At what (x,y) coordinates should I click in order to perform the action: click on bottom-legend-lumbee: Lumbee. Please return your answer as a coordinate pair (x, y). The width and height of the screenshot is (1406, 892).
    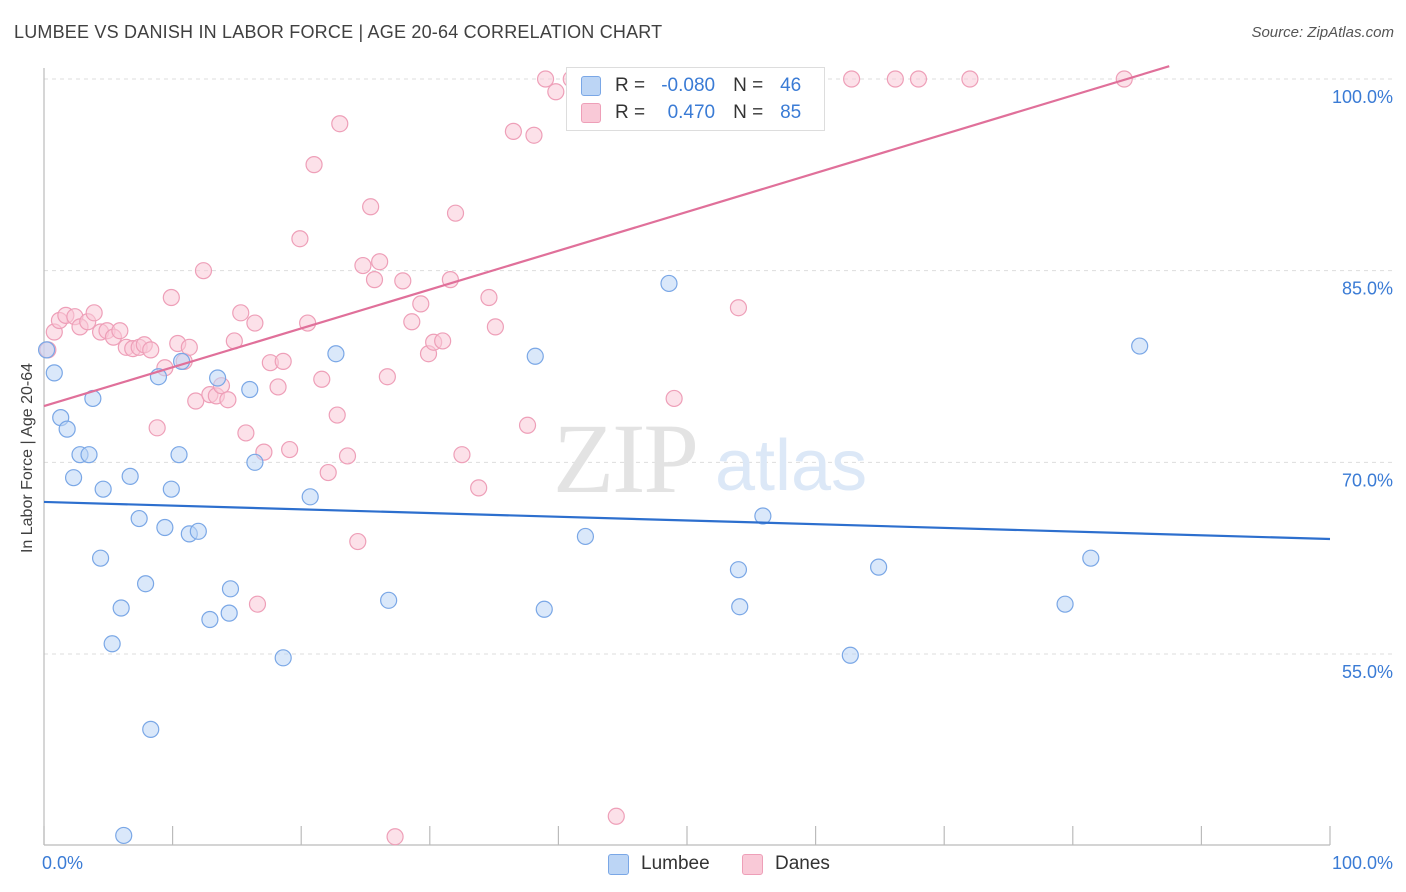
    Looking at the image, I should click on (659, 864).